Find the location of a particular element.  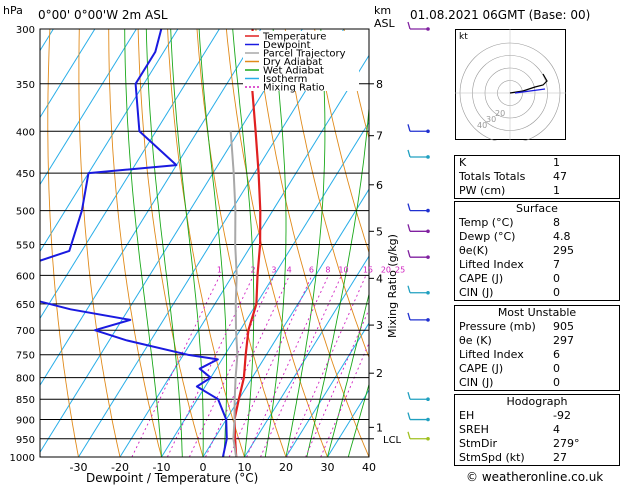

hodograph-storm-motion is located at coordinates (530, 91).